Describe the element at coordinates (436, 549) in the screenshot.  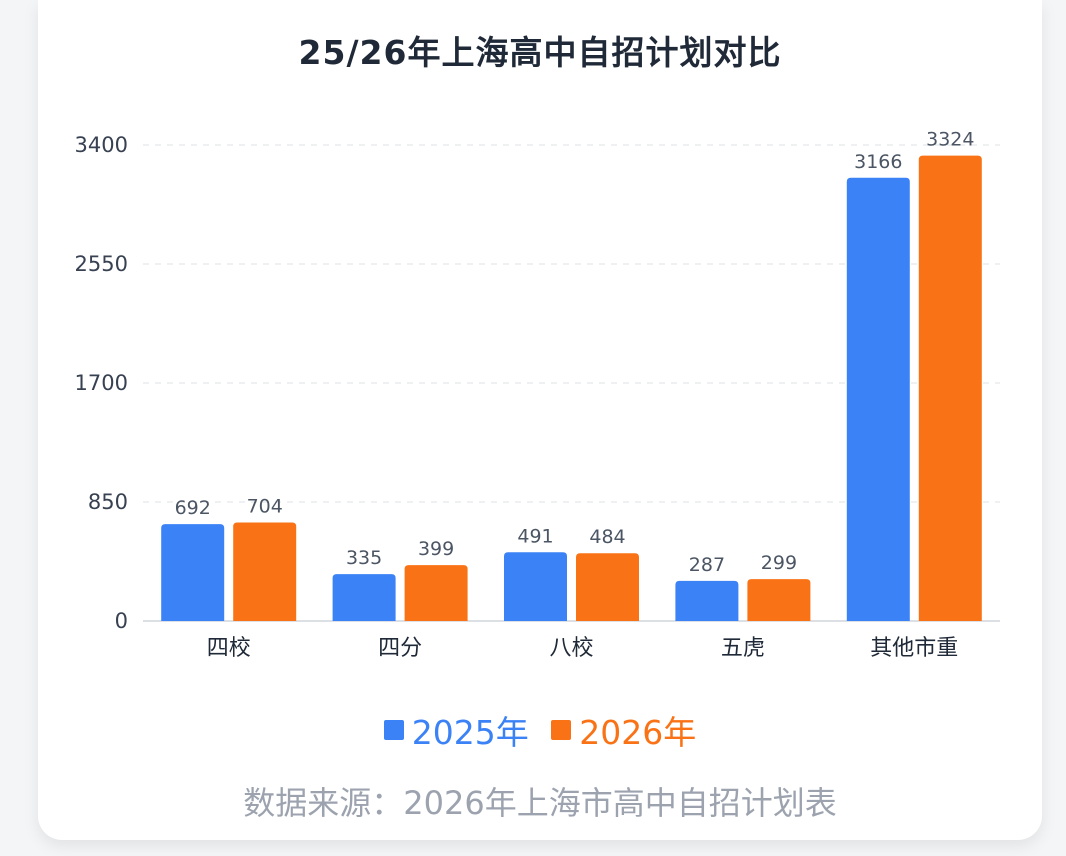
I see `data-label: 399` at that location.